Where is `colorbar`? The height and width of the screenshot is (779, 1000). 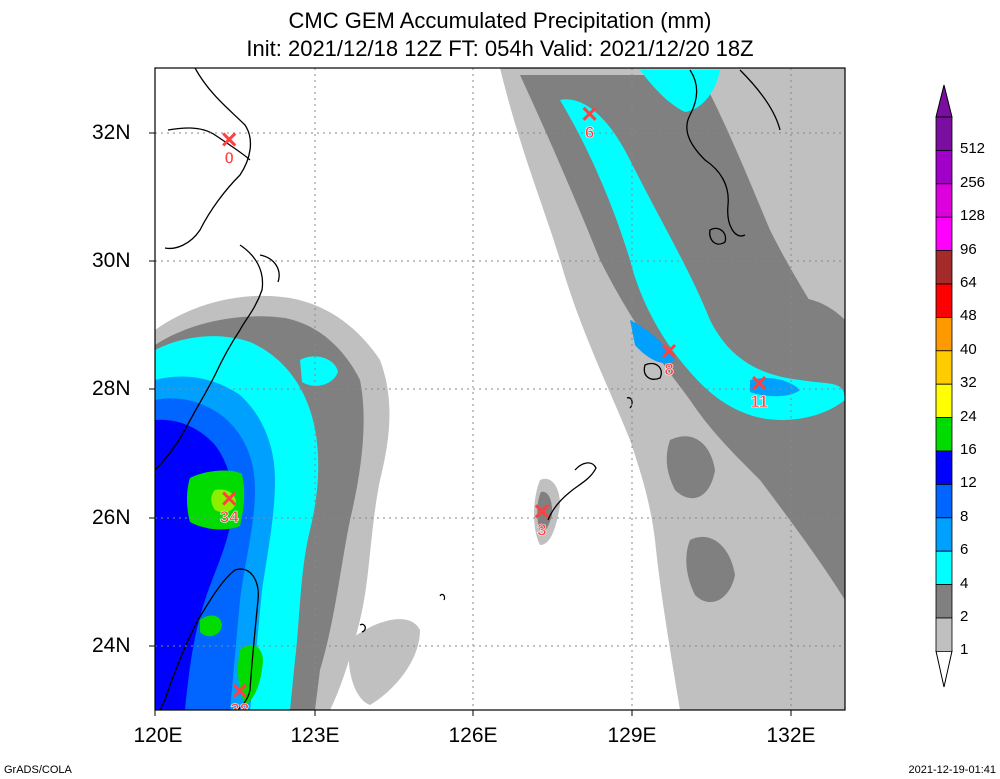
colorbar is located at coordinates (944, 386).